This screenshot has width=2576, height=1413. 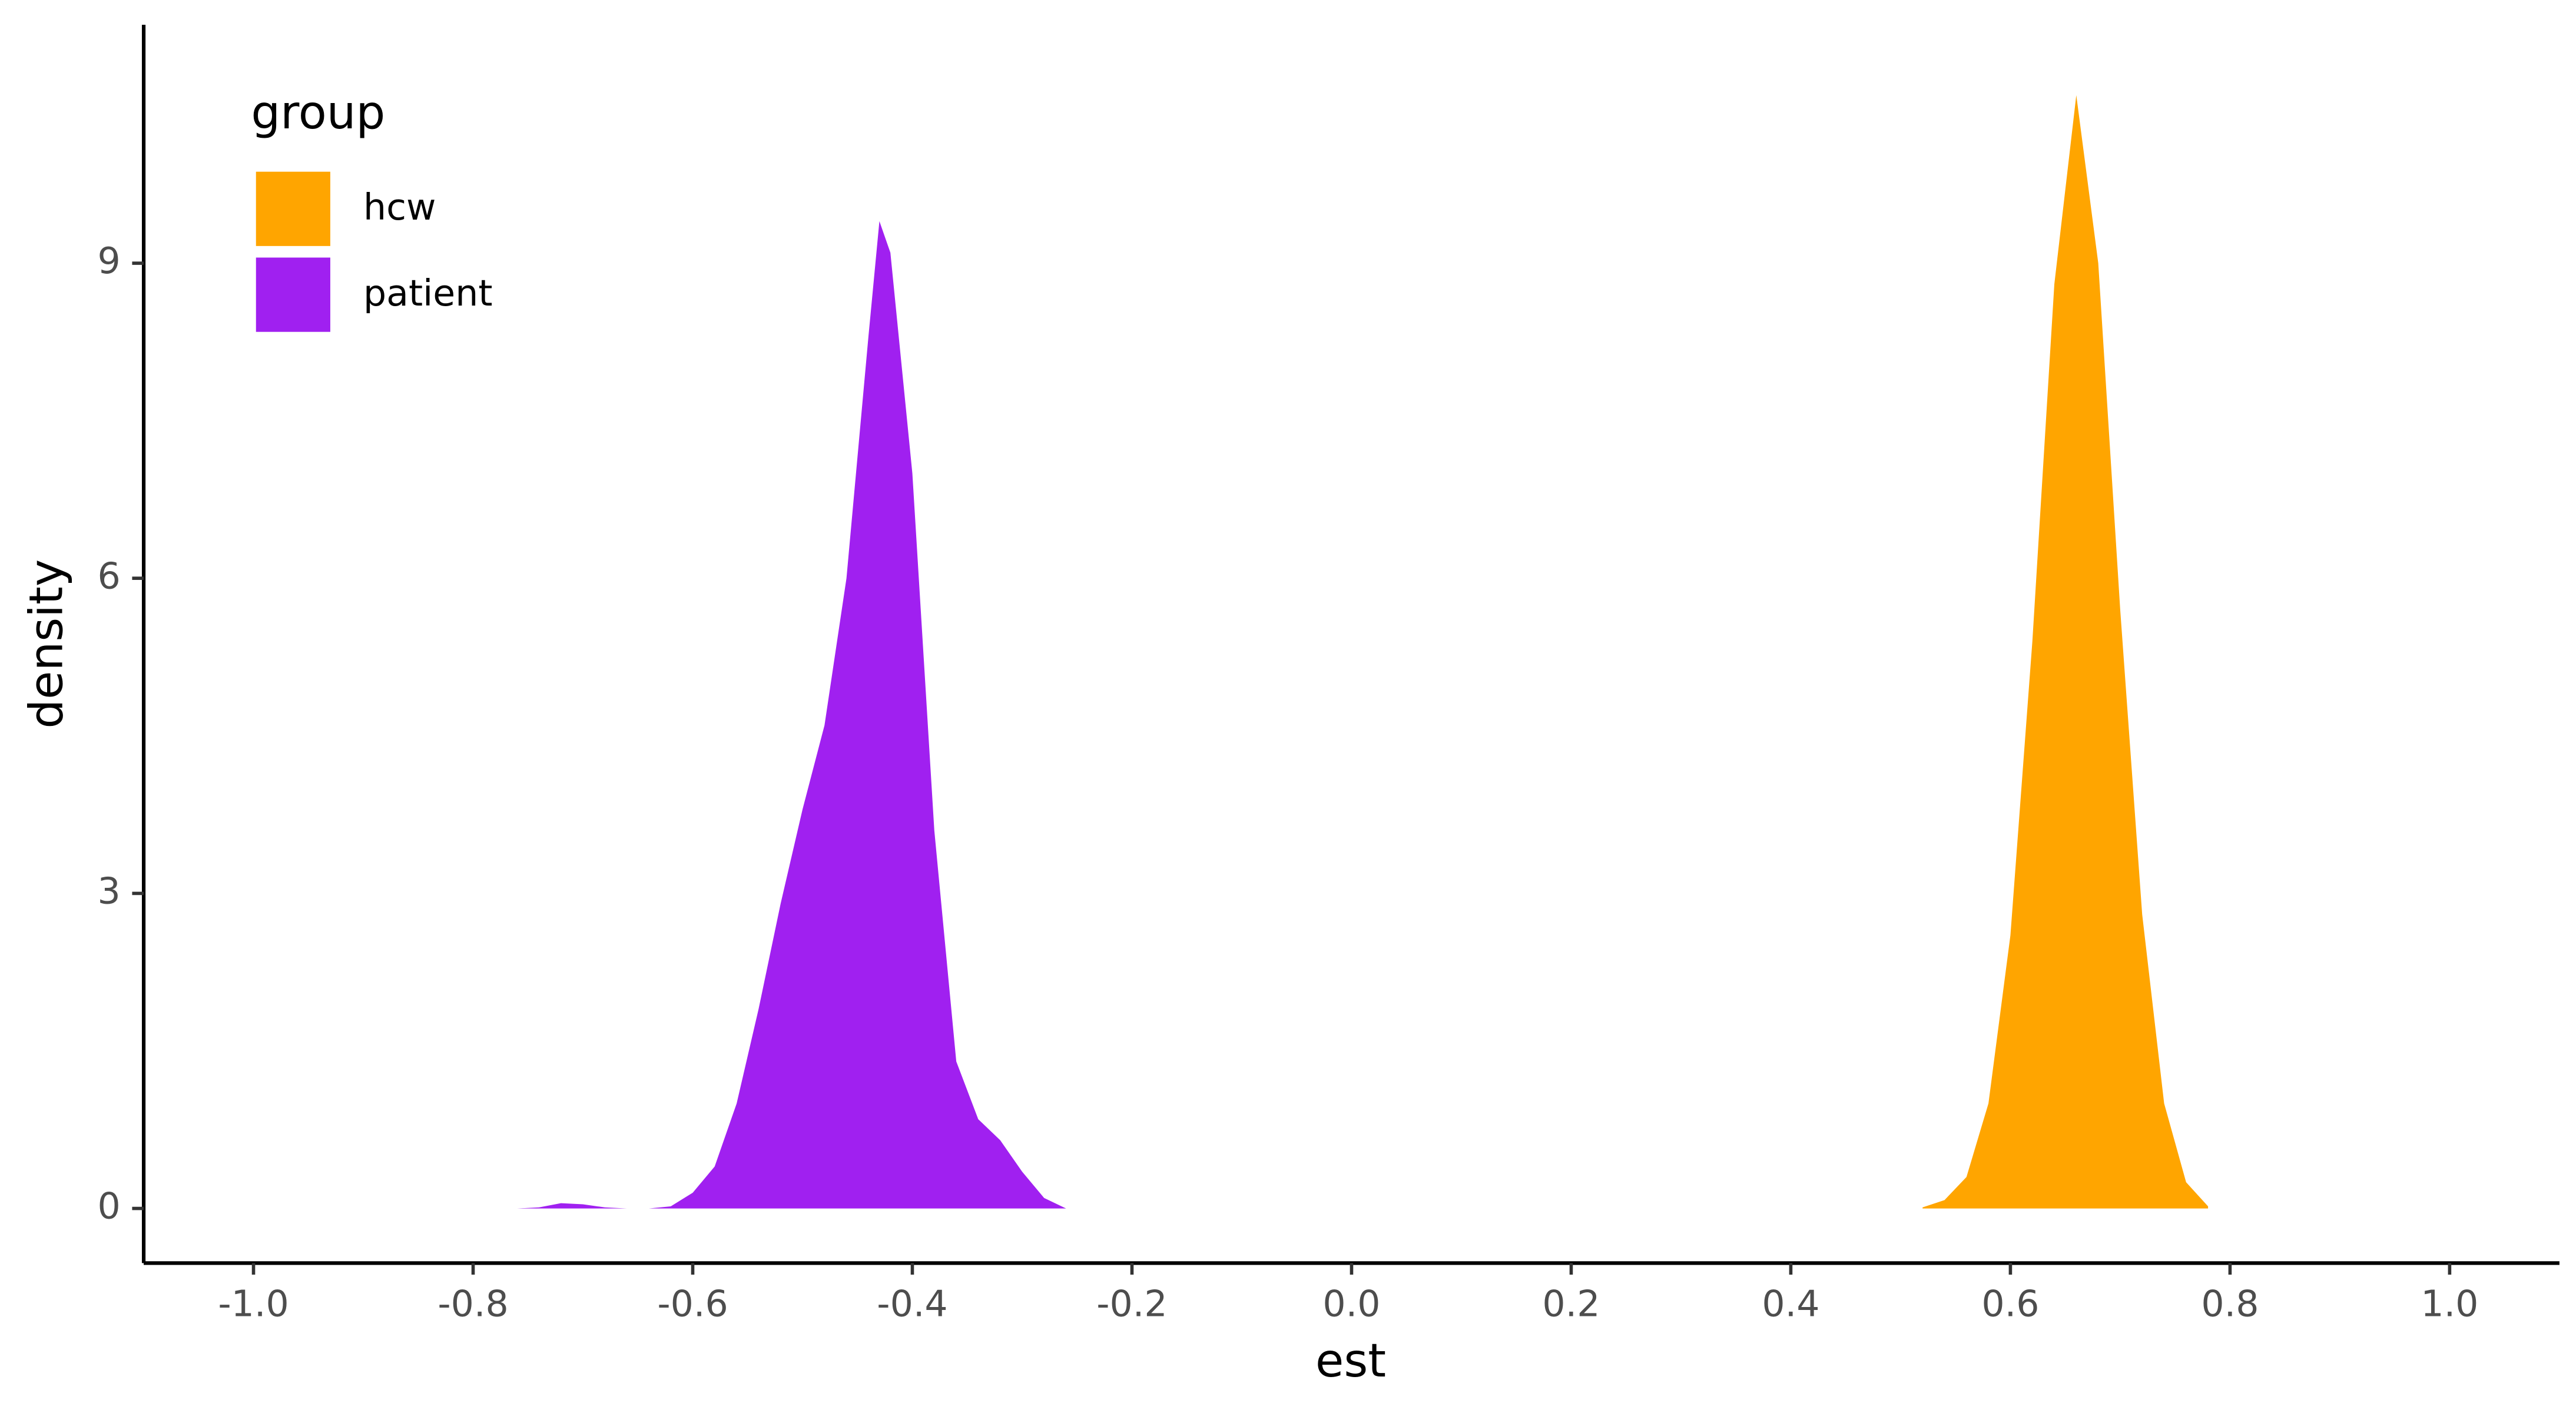 What do you see at coordinates (1571, 1303) in the screenshot?
I see `x-tick-label: 0.2` at bounding box center [1571, 1303].